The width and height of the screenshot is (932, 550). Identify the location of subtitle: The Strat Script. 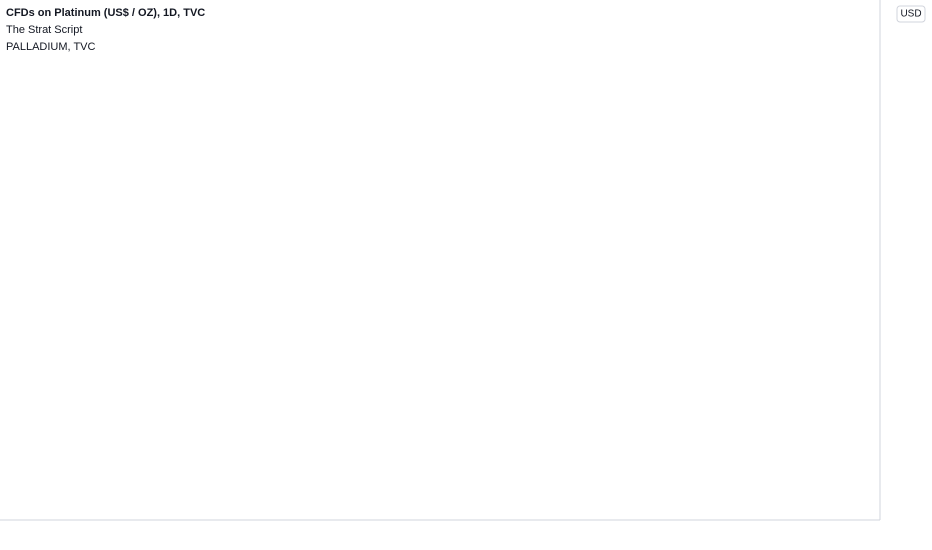
(44, 30).